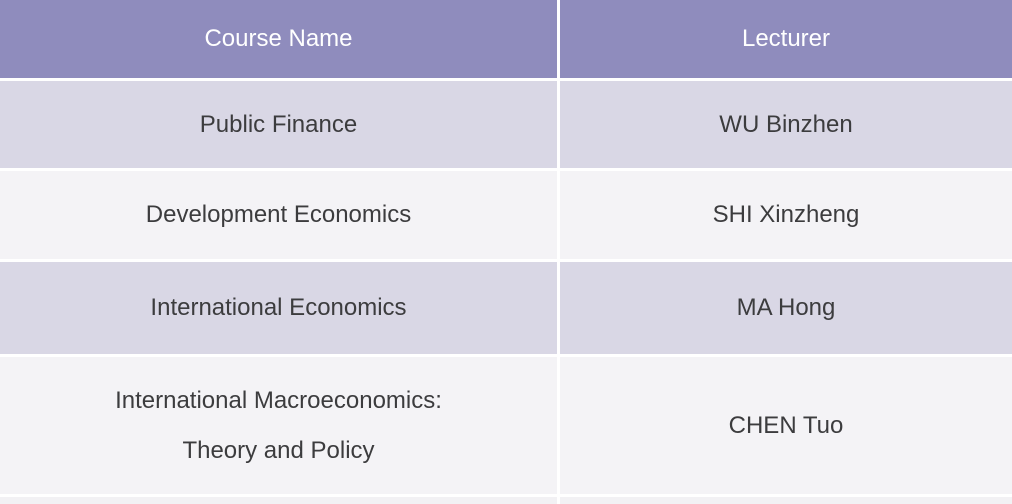 The image size is (1012, 504). What do you see at coordinates (786, 425) in the screenshot?
I see `lecturer-cell: CHEN Tuo` at bounding box center [786, 425].